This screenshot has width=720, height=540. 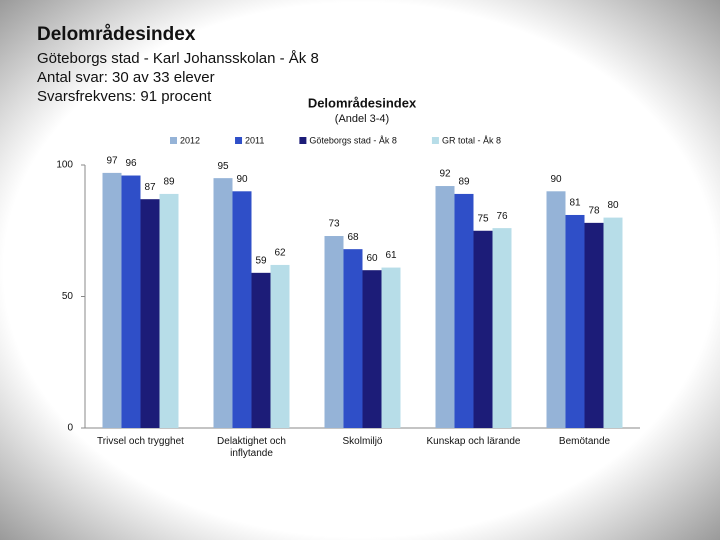 I want to click on x-tick-label: Trivsel och trygghet, so click(x=140, y=441).